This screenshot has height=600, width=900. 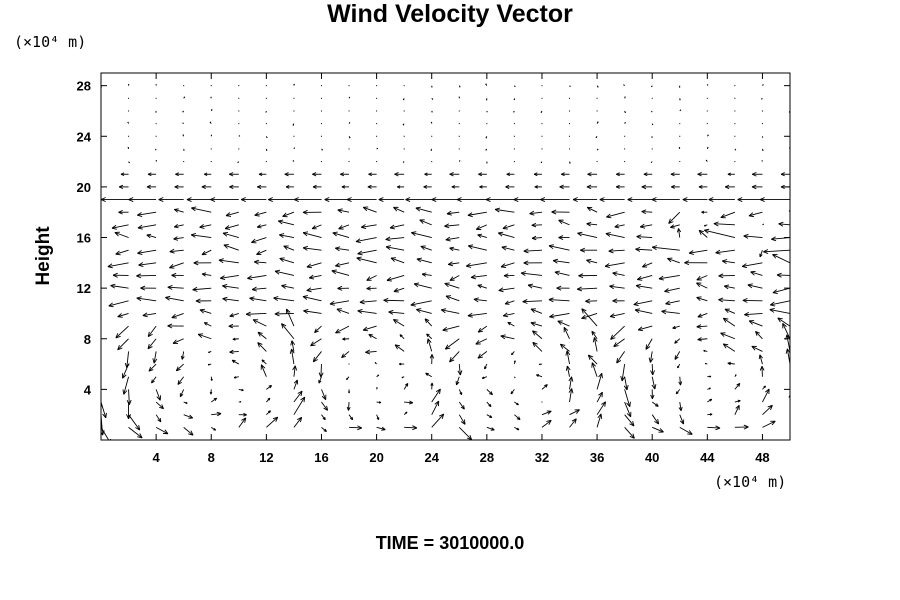 I want to click on x-tick-label: 36, so click(x=597, y=457).